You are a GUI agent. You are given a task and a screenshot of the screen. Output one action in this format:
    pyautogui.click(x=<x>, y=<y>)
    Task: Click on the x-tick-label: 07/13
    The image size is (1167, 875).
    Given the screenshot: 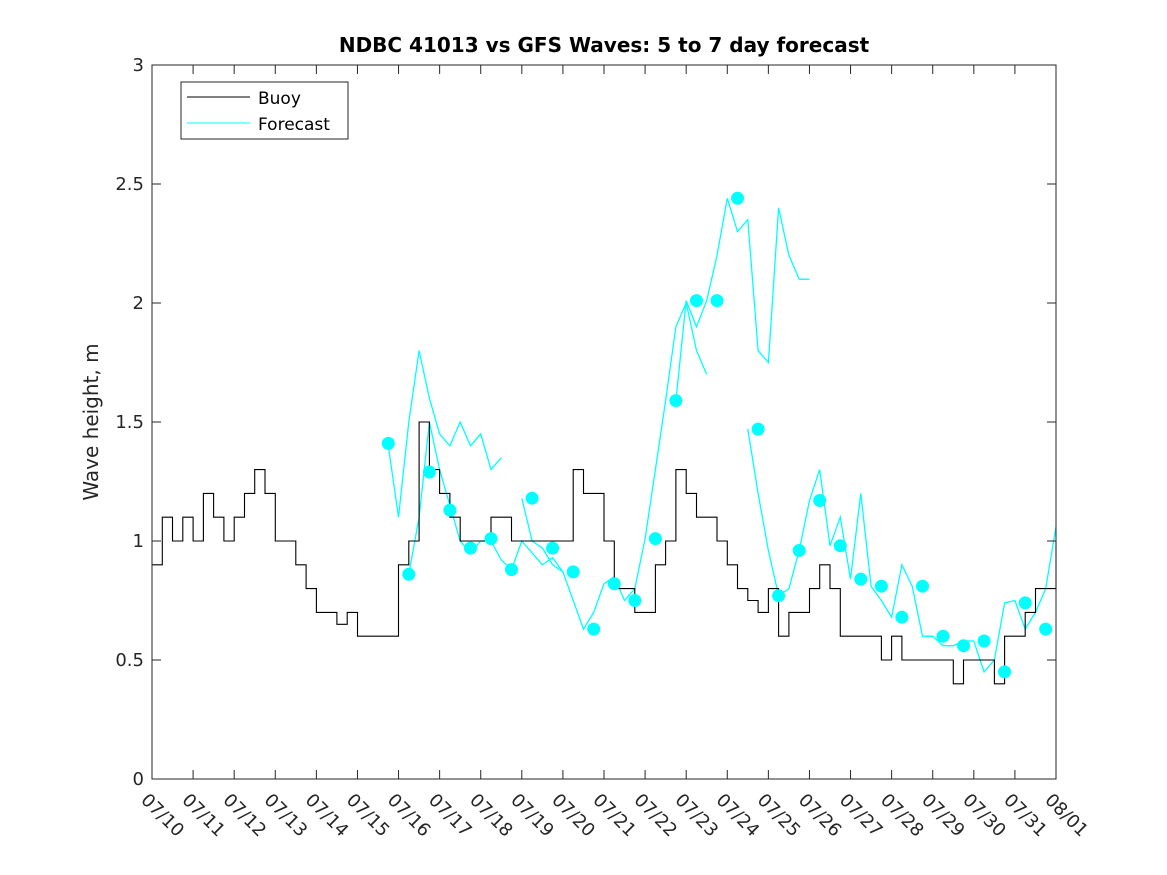 What is the action you would take?
    pyautogui.click(x=286, y=816)
    